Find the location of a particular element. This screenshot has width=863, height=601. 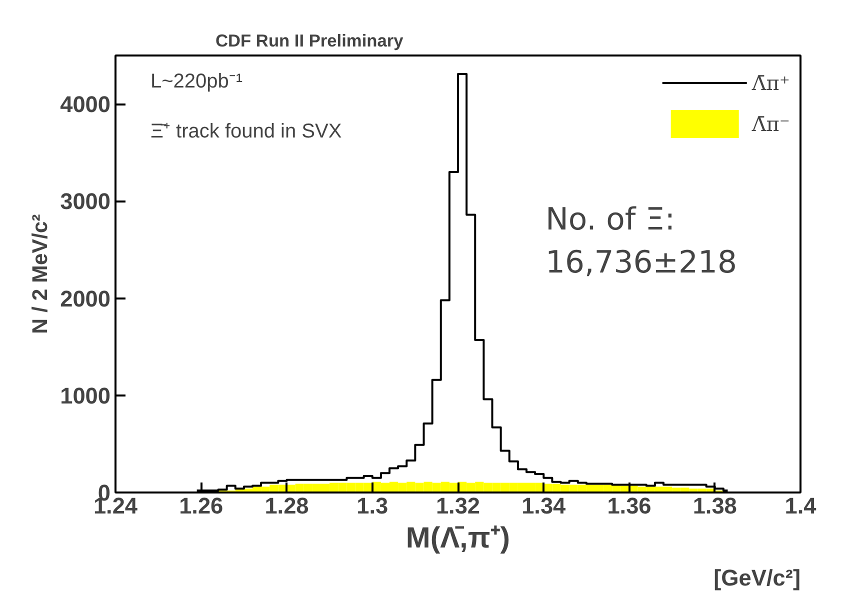

legend-label: Λ̄π⁻ is located at coordinates (771, 124).